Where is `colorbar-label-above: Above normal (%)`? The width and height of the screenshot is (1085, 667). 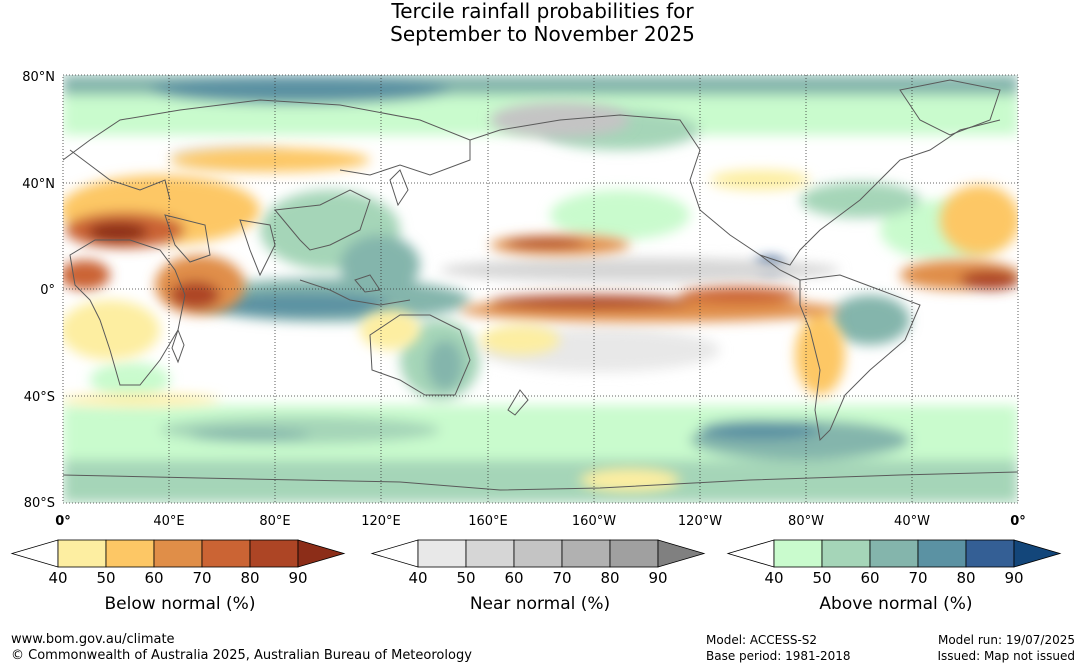
colorbar-label-above: Above normal (%) is located at coordinates (896, 604).